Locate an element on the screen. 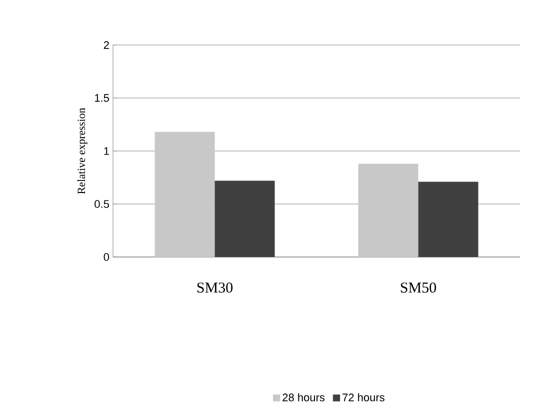 Image resolution: width=544 pixels, height=417 pixels. legend-label: 72 hours is located at coordinates (363, 397).